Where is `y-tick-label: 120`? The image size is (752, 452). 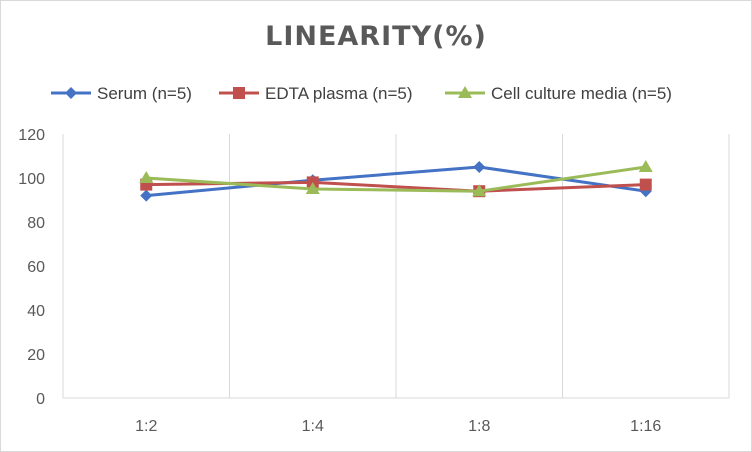
y-tick-label: 120 is located at coordinates (31, 135).